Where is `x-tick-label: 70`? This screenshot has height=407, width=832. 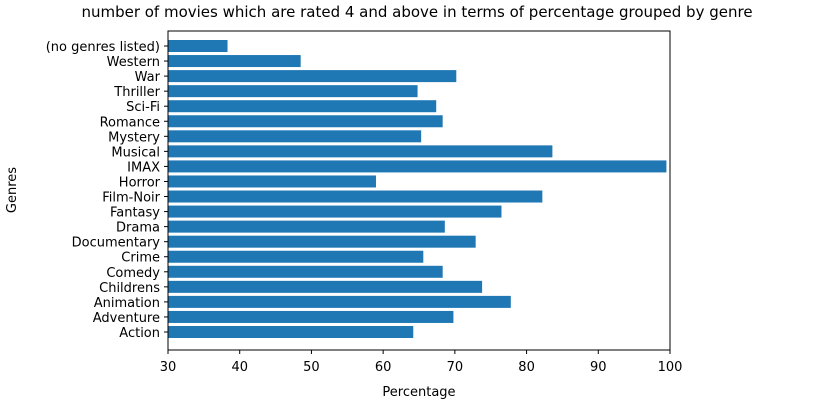
x-tick-label: 70 is located at coordinates (455, 367).